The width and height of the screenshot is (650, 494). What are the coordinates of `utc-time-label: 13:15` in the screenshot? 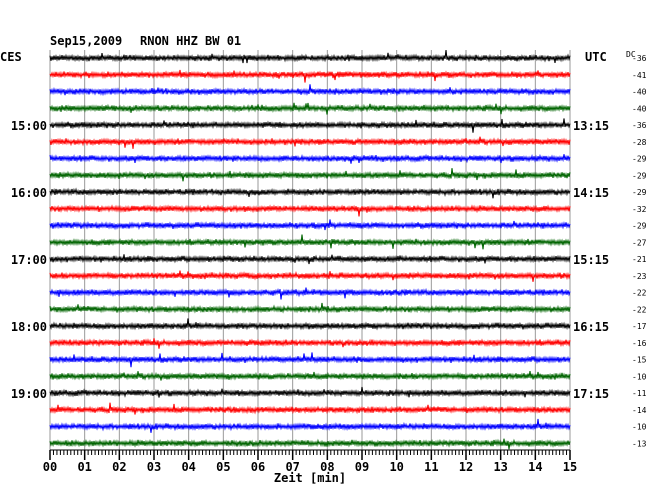 It's located at (591, 126).